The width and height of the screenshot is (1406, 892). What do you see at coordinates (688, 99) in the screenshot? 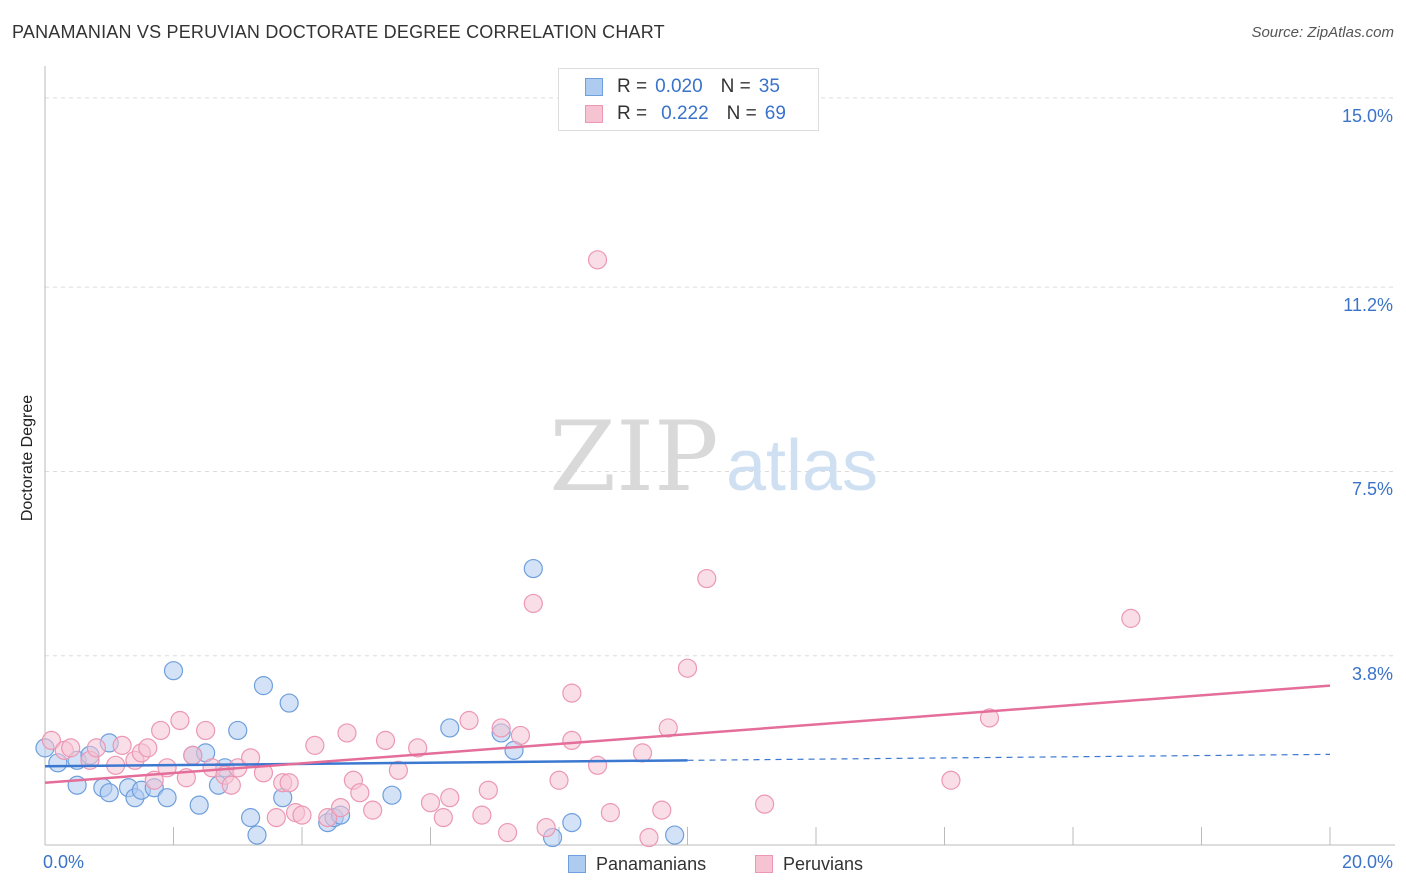
I see `correlation-legend: R = 0.020 N = 35 R = 0.222 N = 69` at bounding box center [688, 99].